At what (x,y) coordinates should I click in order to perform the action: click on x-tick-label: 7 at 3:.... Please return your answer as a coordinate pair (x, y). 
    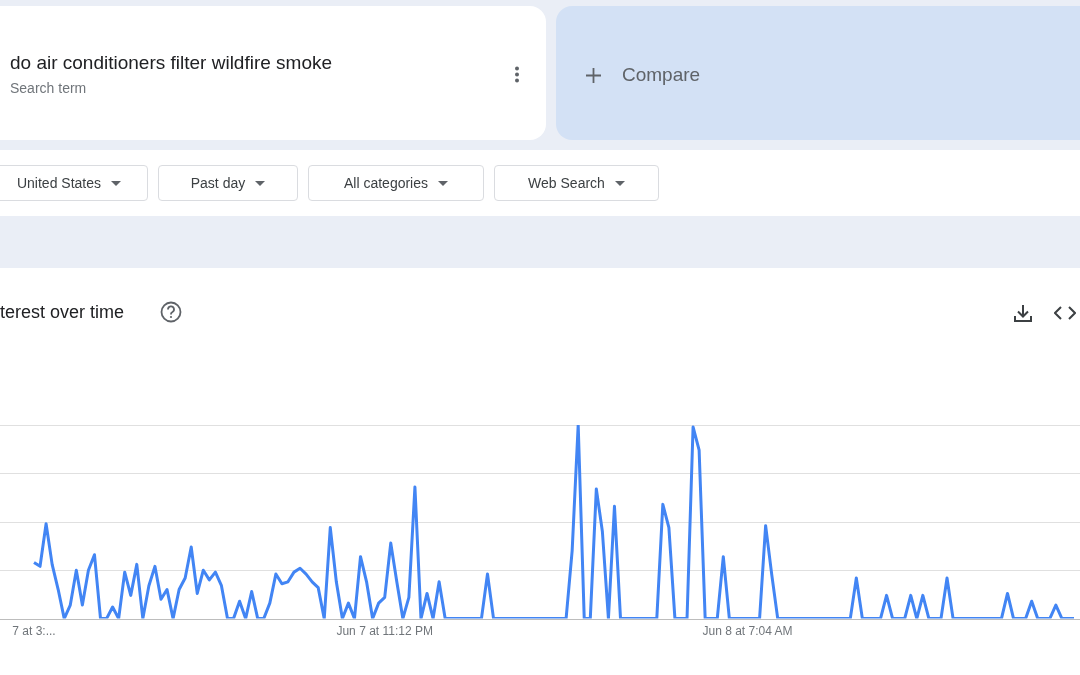
    Looking at the image, I should click on (34, 631).